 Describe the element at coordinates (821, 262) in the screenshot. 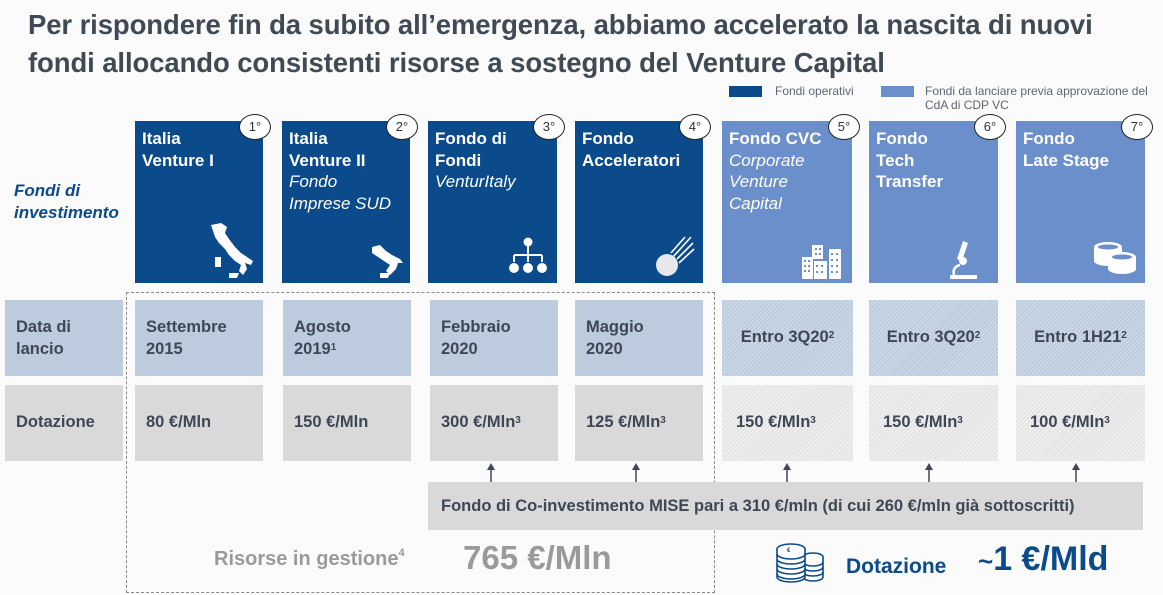

I see `buildings-icon` at that location.